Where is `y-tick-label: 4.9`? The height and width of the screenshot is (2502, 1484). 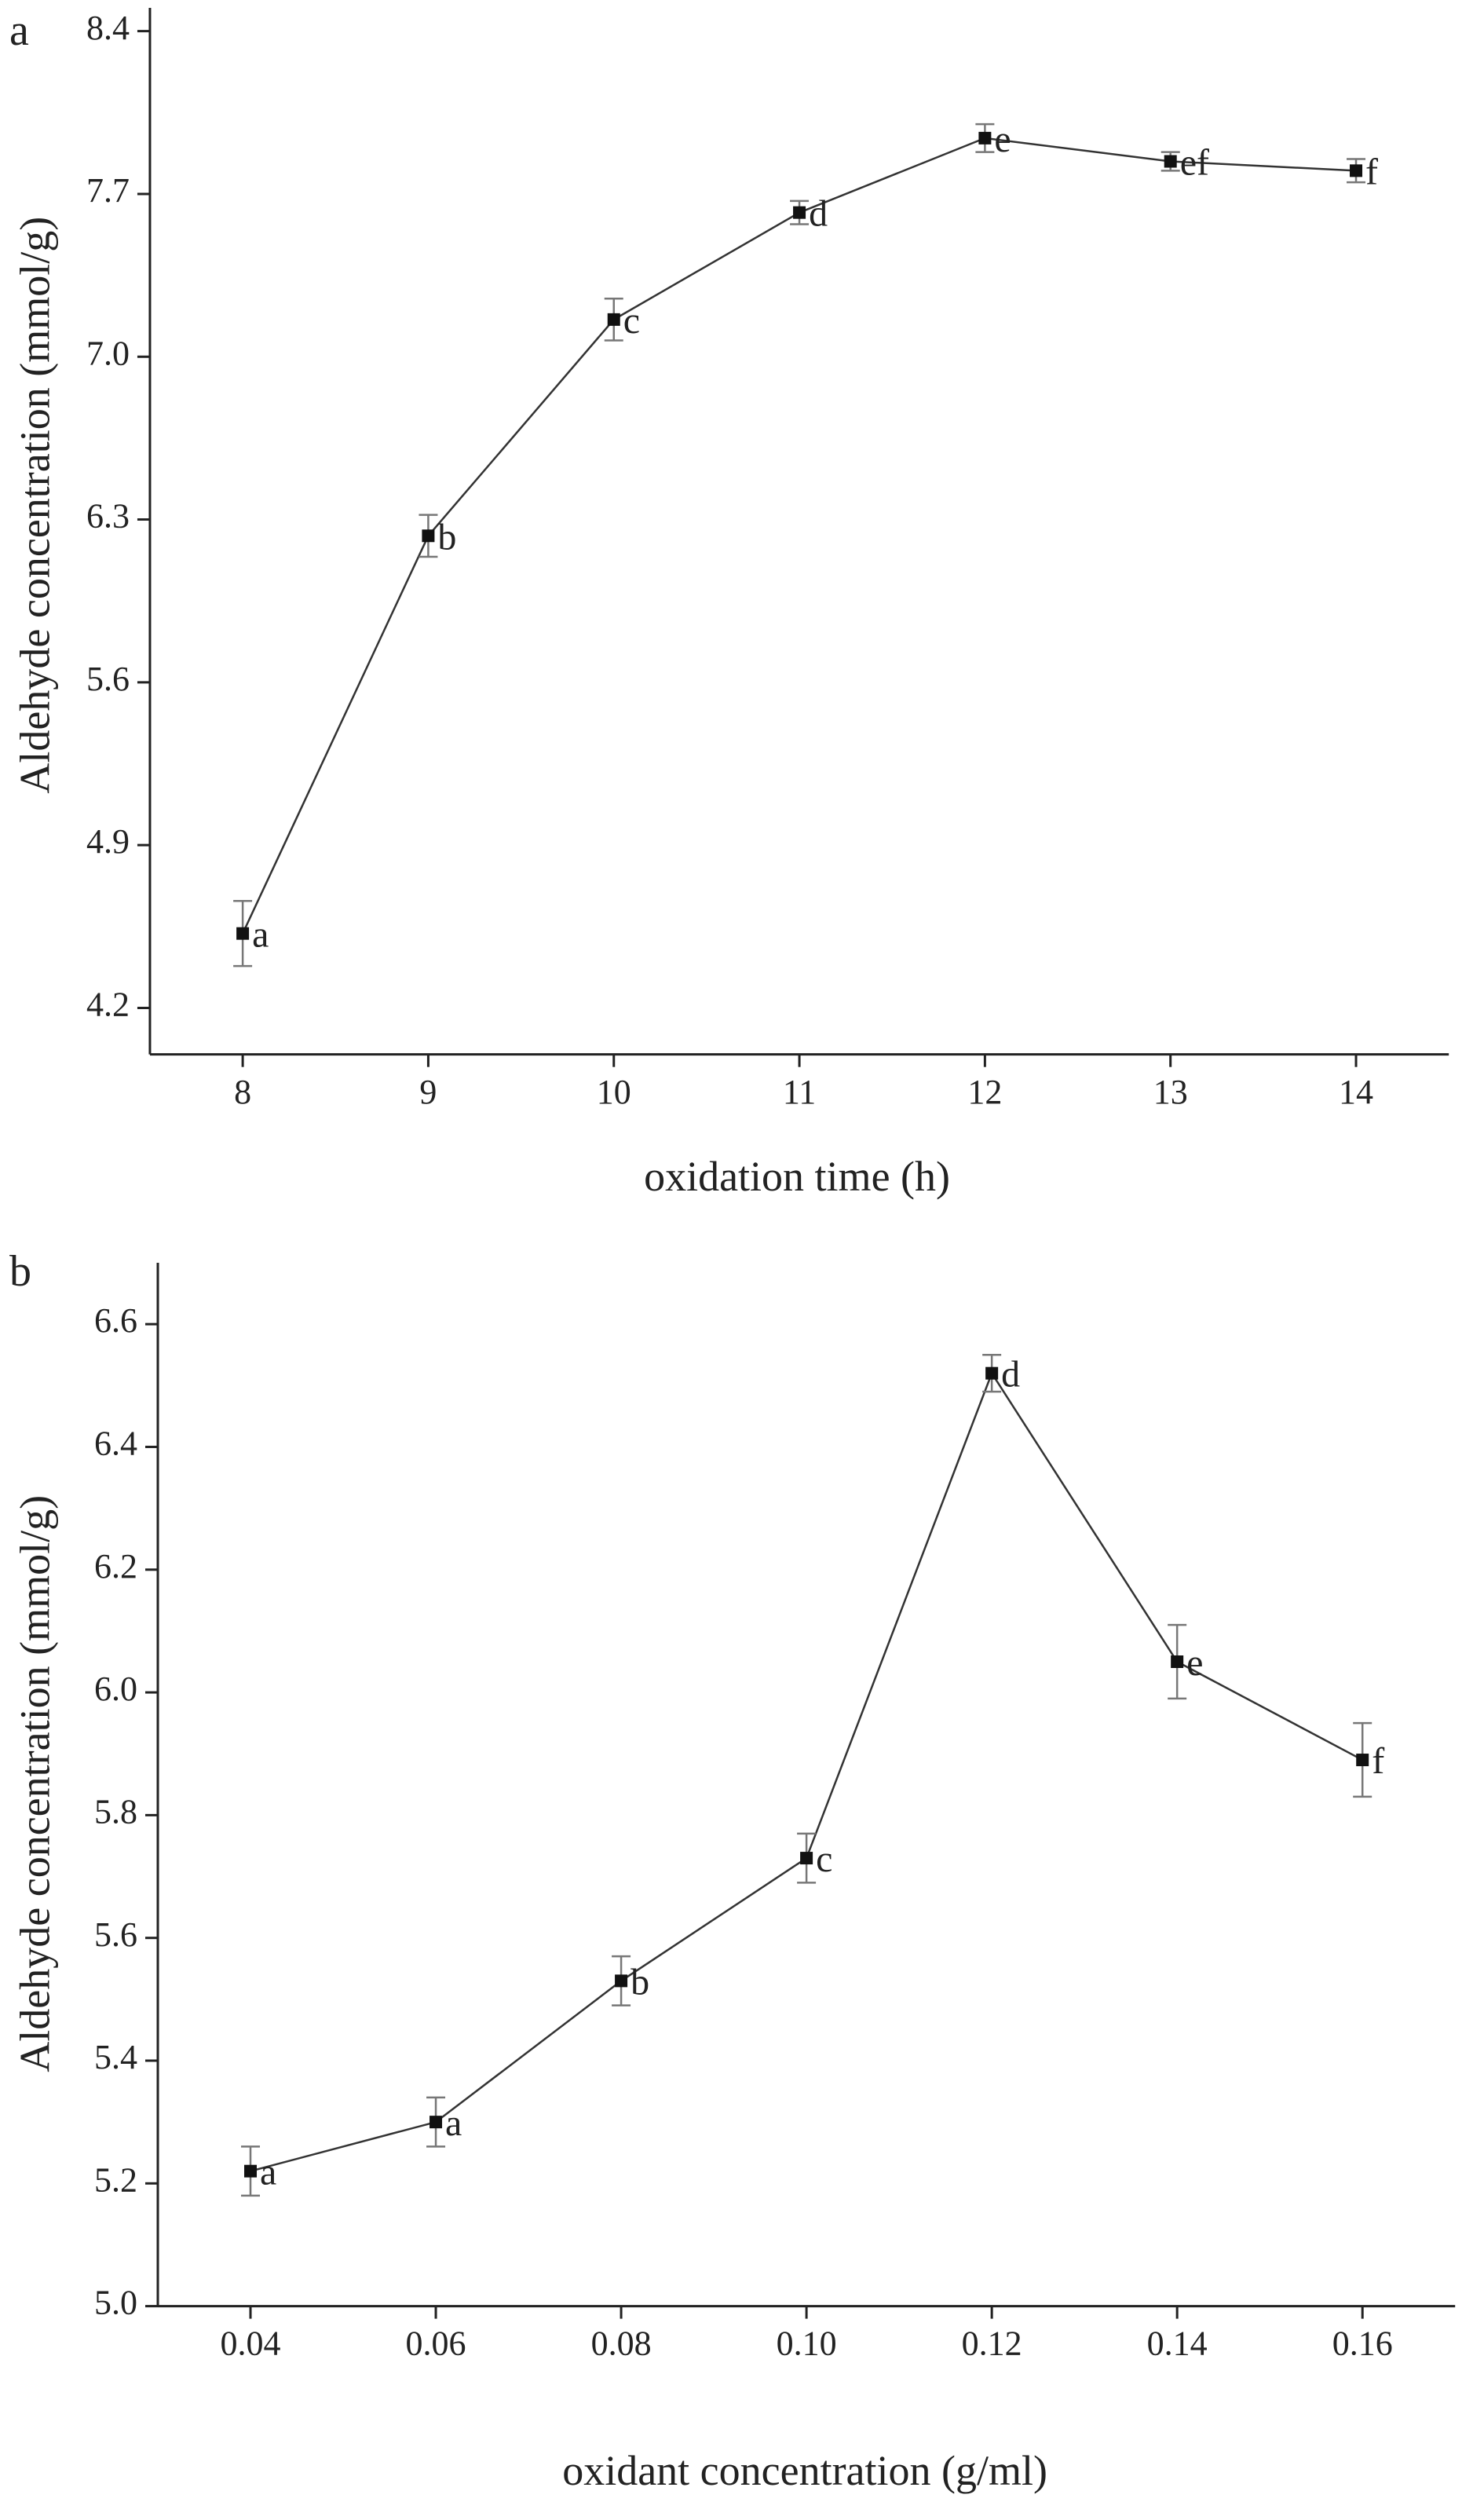 y-tick-label: 4.9 is located at coordinates (108, 842).